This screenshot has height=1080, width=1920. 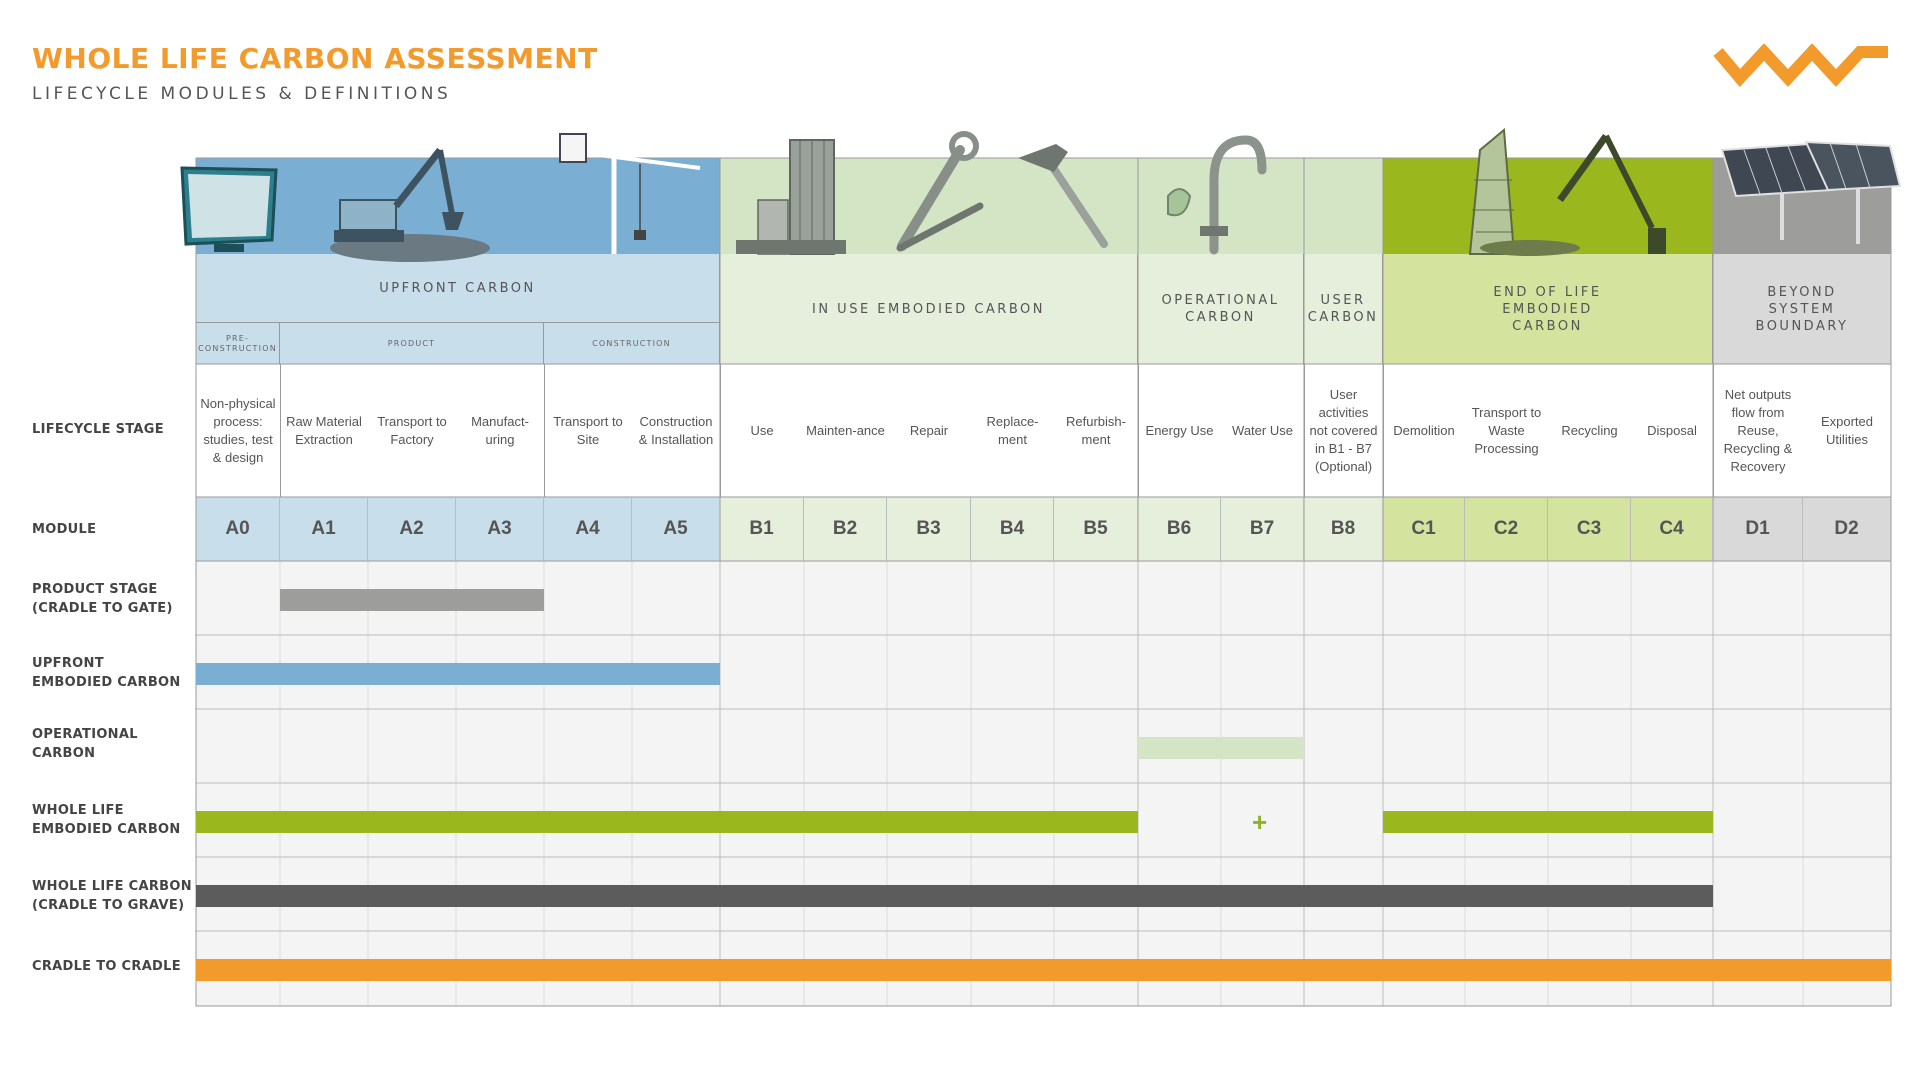 What do you see at coordinates (929, 529) in the screenshot?
I see `module-b3: B3` at bounding box center [929, 529].